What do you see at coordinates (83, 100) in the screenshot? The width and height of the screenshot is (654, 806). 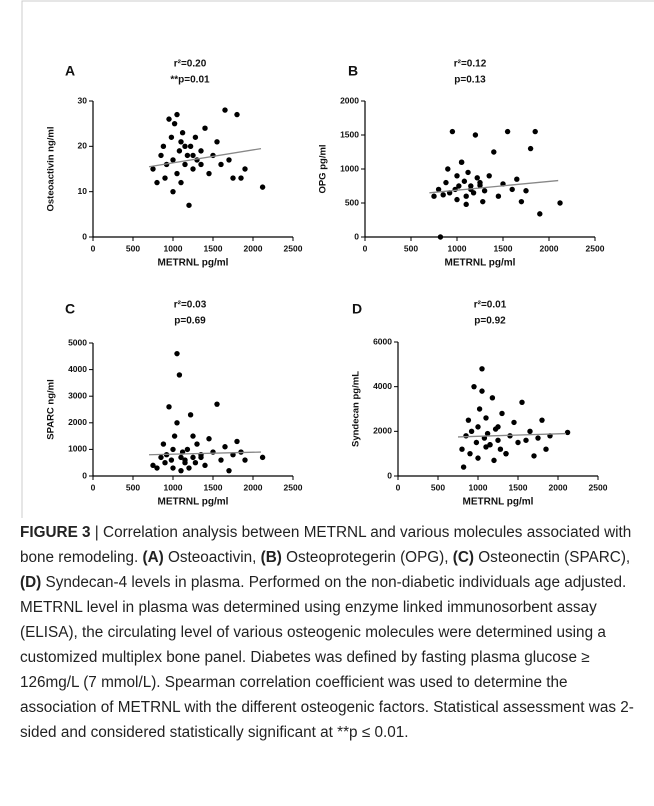 I see `y-tick-label: 30` at bounding box center [83, 100].